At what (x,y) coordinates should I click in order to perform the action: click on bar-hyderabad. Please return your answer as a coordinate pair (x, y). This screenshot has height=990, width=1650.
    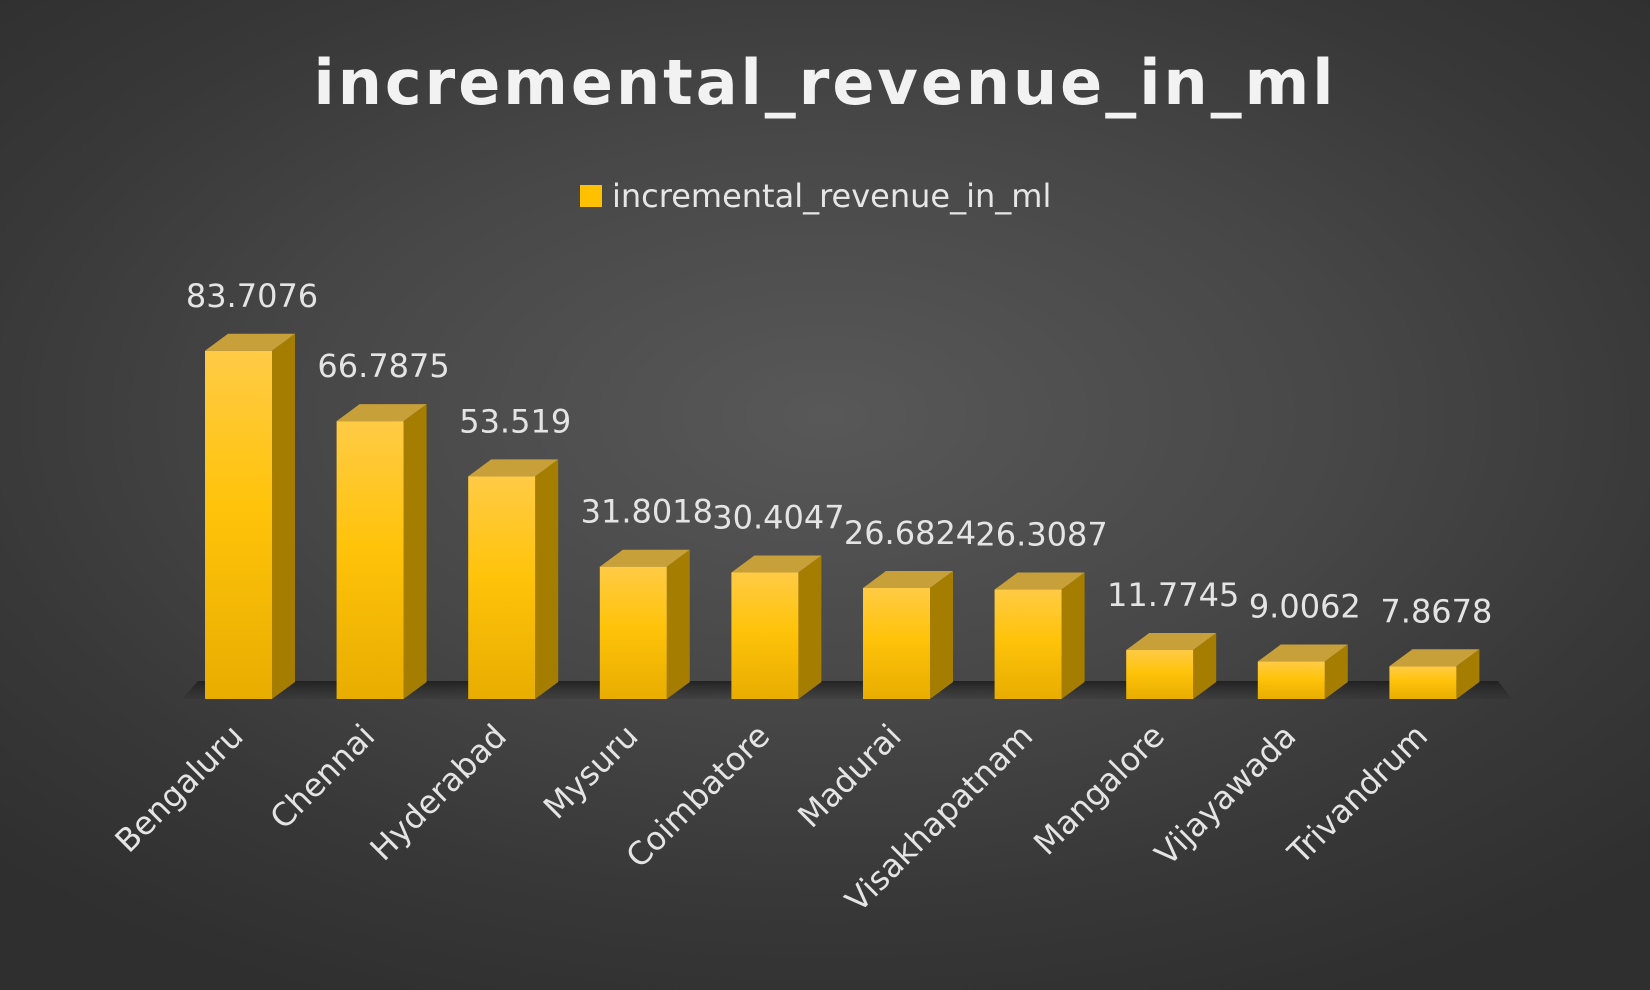
    Looking at the image, I should click on (513, 579).